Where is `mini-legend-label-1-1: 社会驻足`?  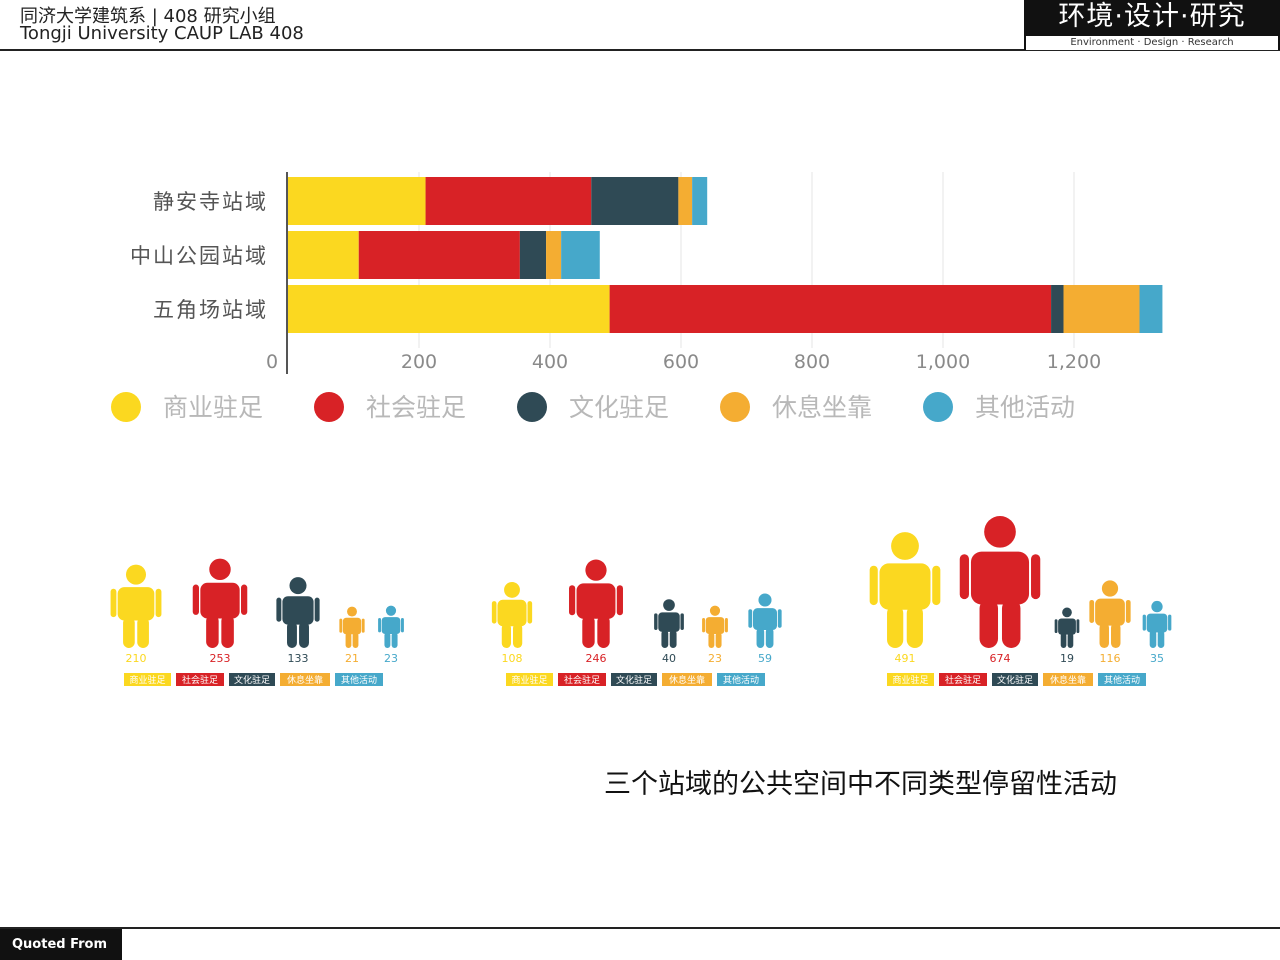 mini-legend-label-1-1: 社会驻足 is located at coordinates (582, 680).